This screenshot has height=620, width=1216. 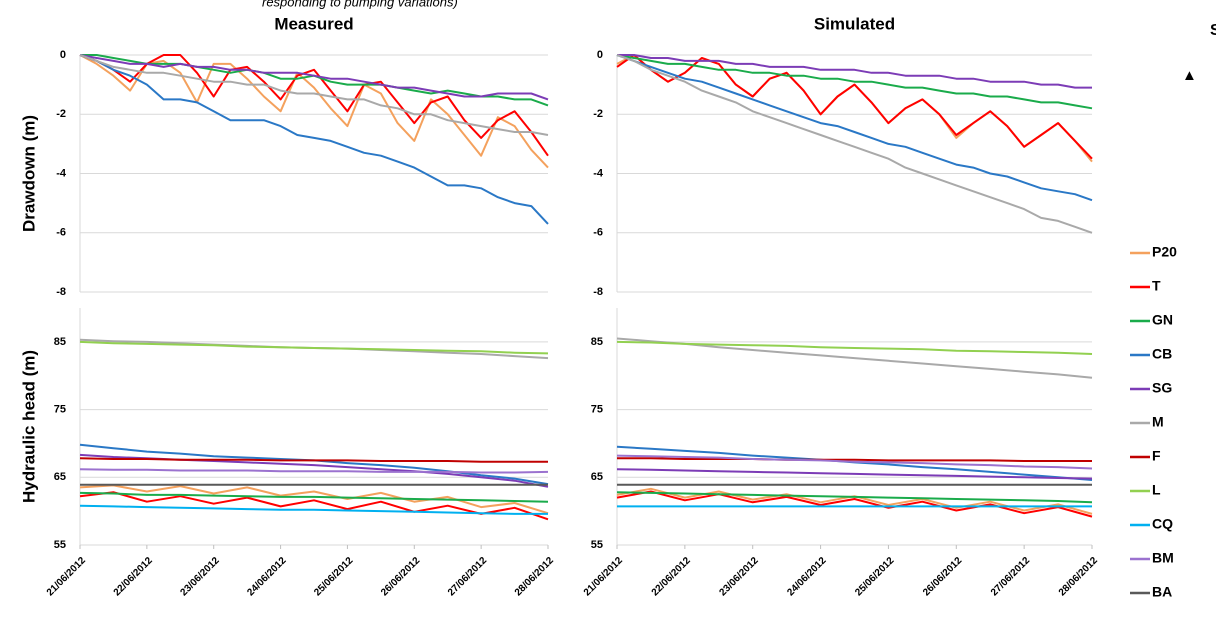 What do you see at coordinates (1164, 252) in the screenshot?
I see `legend-label: P20` at bounding box center [1164, 252].